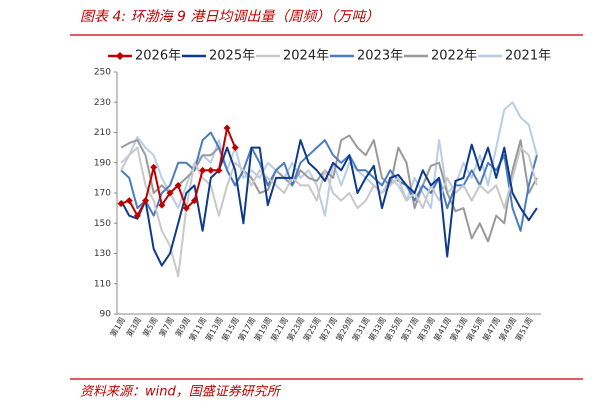  I want to click on legend-label: 2023年, so click(380, 56).